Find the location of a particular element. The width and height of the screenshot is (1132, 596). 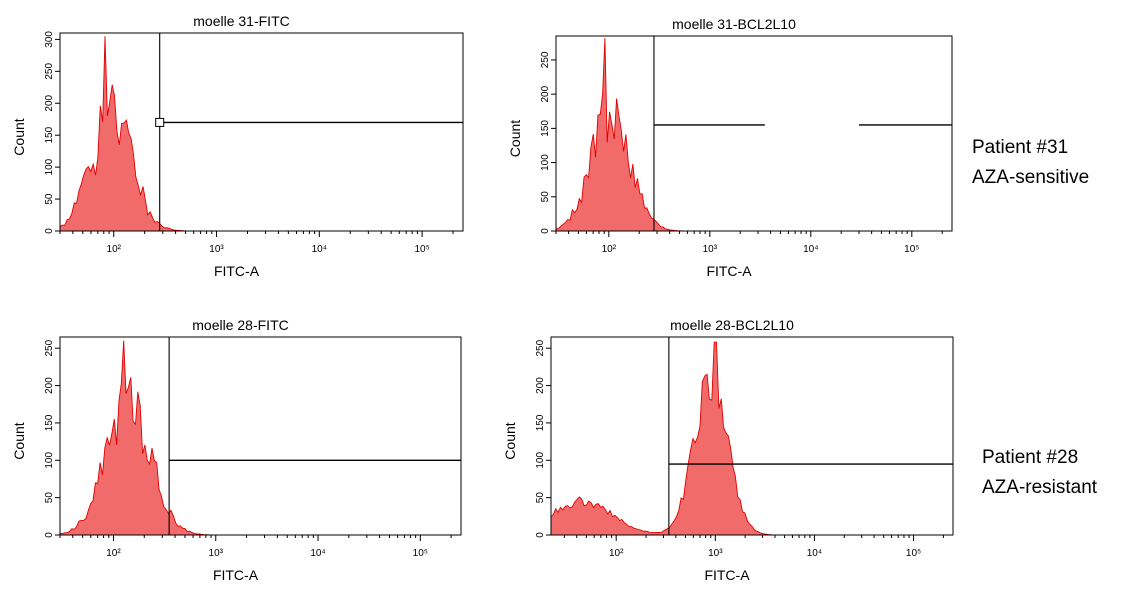

patient-31-label: Patient #31 AZA-sensitive is located at coordinates (1030, 163).